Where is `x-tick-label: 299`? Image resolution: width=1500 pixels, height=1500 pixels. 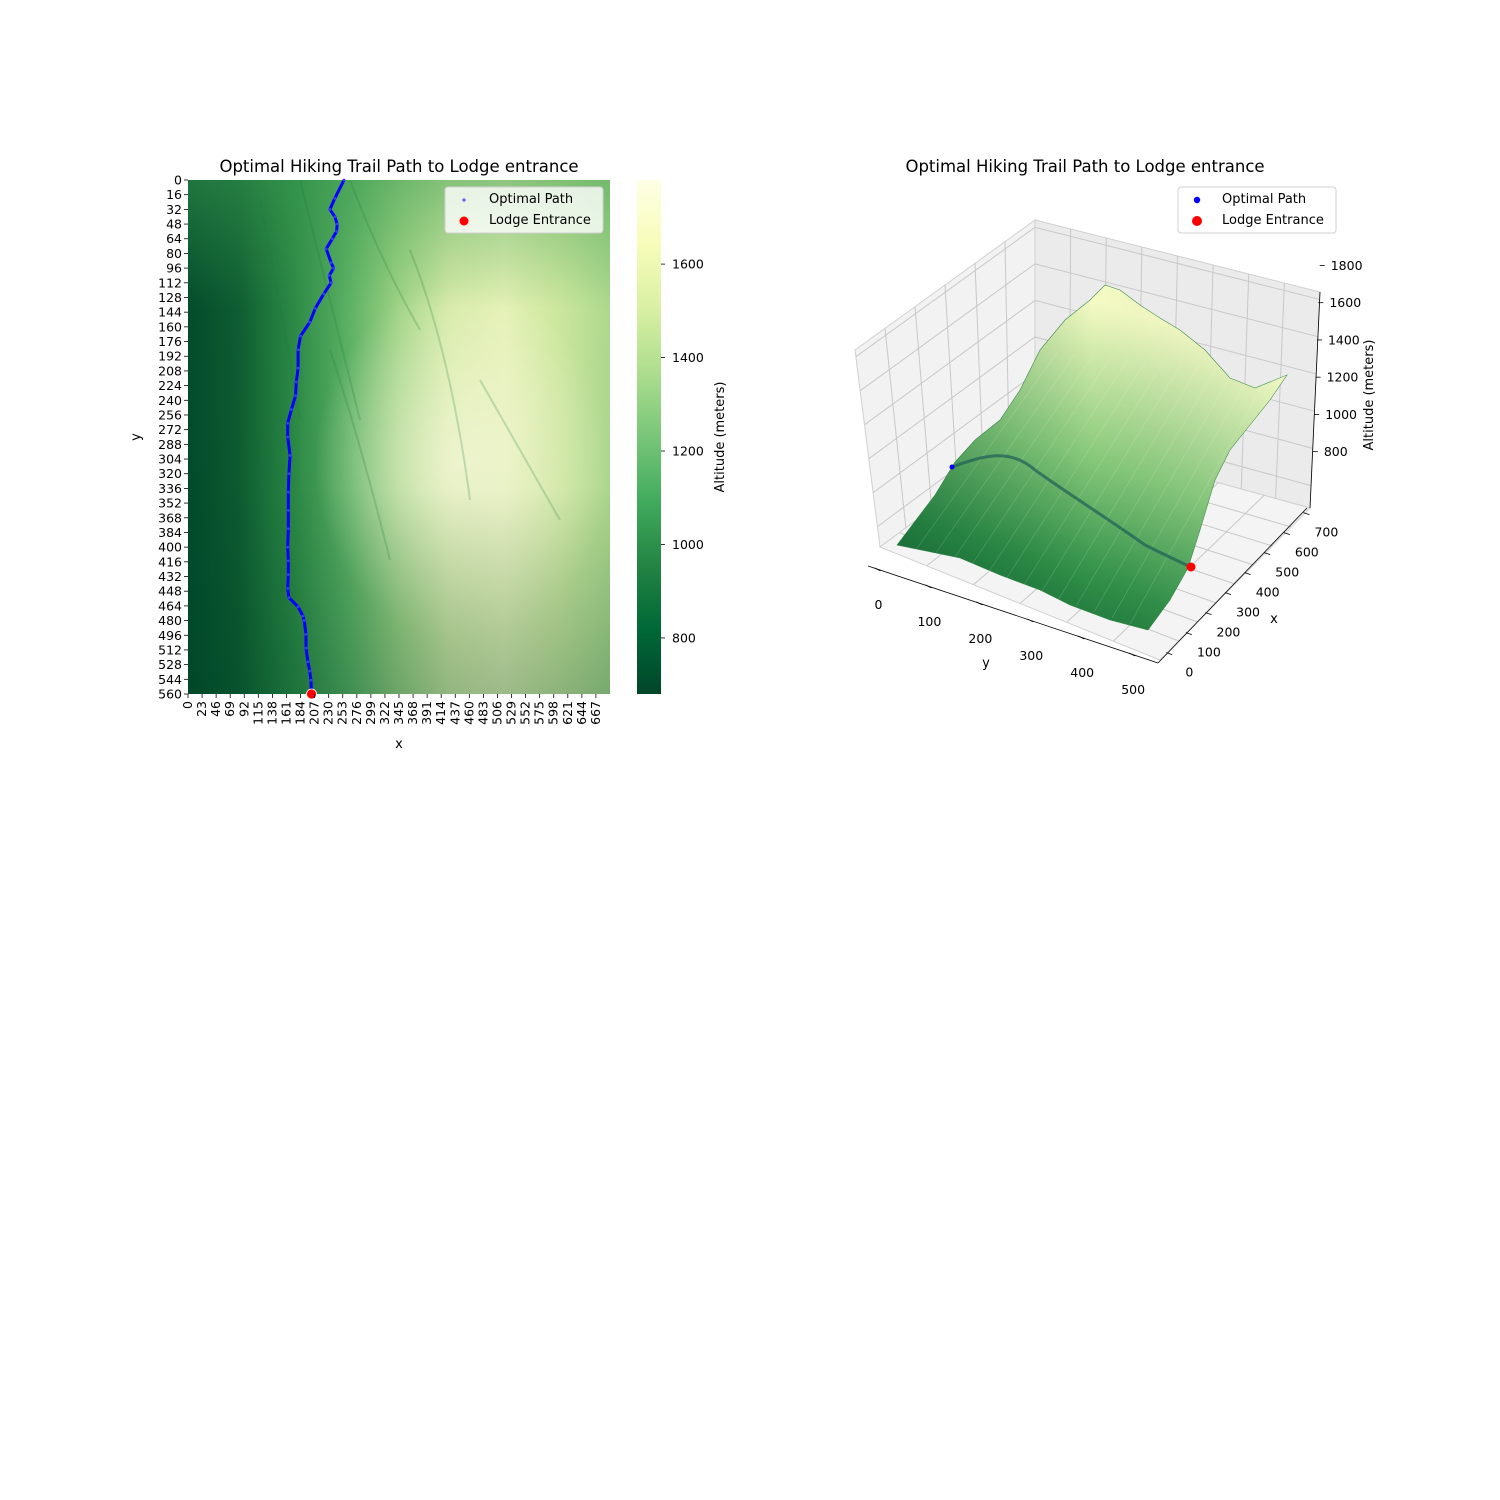 x-tick-label: 299 is located at coordinates (370, 713).